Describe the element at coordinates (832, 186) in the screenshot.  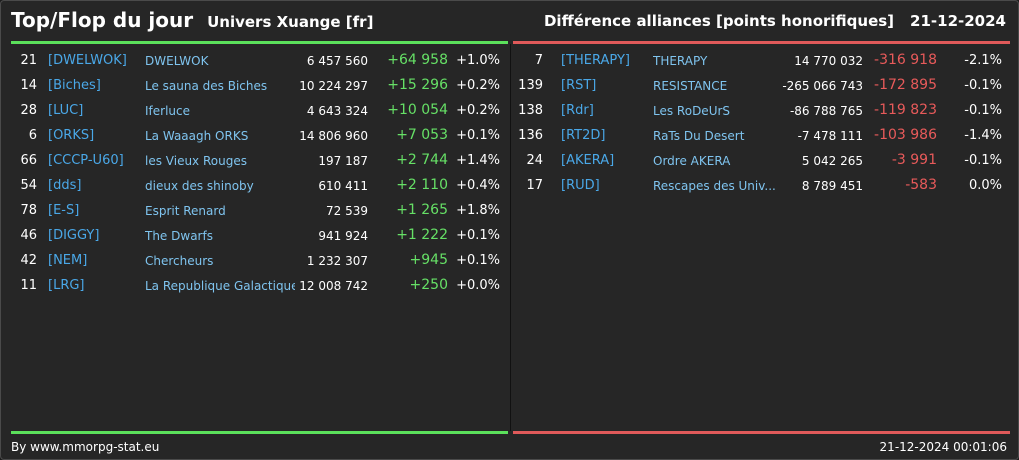
I see `points-value: 8 789 451` at that location.